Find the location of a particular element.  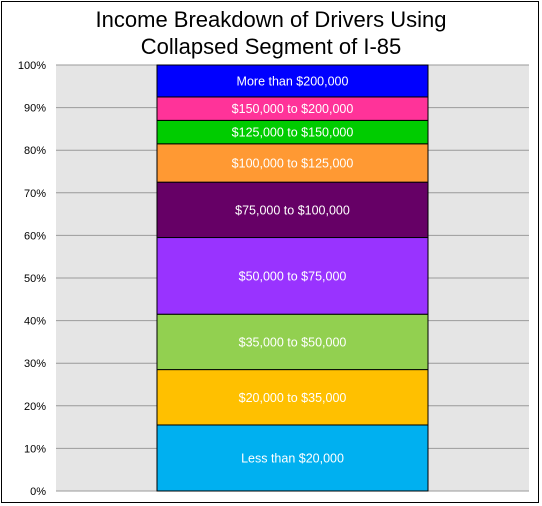

y-tick-label: 0% is located at coordinates (38, 492).